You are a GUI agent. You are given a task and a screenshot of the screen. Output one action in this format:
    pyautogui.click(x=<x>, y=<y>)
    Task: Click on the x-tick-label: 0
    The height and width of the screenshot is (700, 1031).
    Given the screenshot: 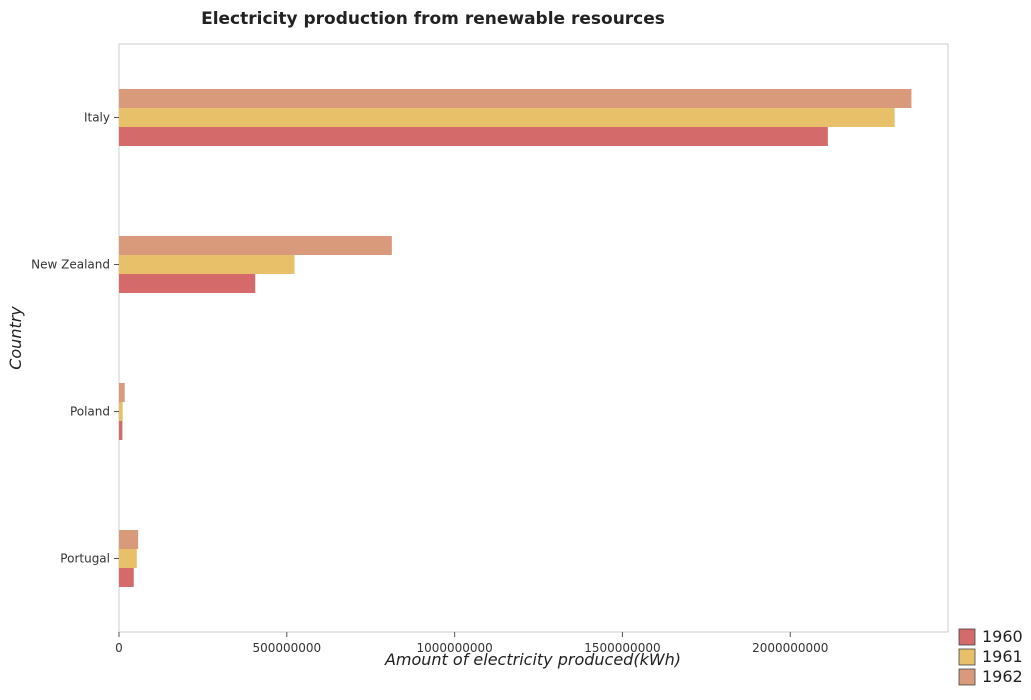 What is the action you would take?
    pyautogui.click(x=119, y=648)
    